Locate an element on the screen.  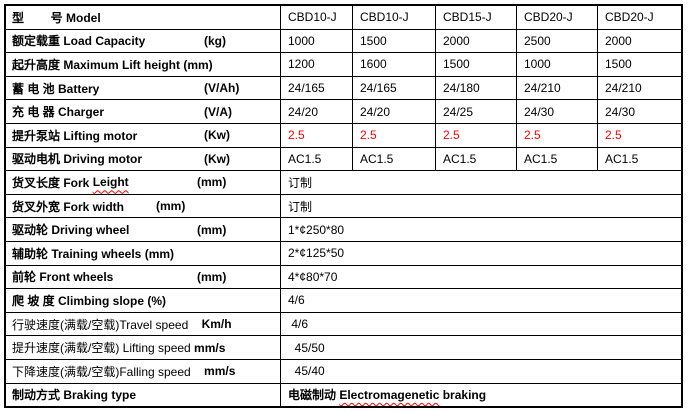
row-front-wheels: 前轮 Front wheels (mm) 4*¢80*70 is located at coordinates (343, 277).